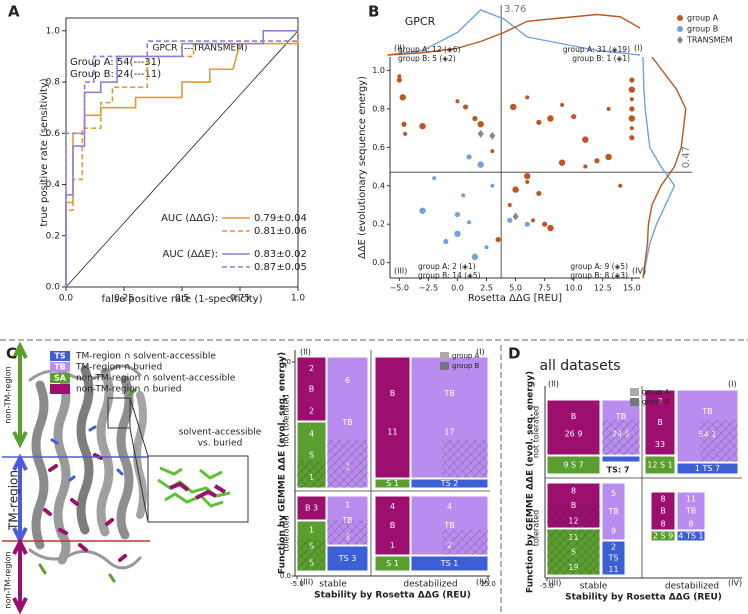 The height and width of the screenshot is (614, 748). What do you see at coordinates (613, 569) in the screenshot?
I see `cell-label: 11` at bounding box center [613, 569].